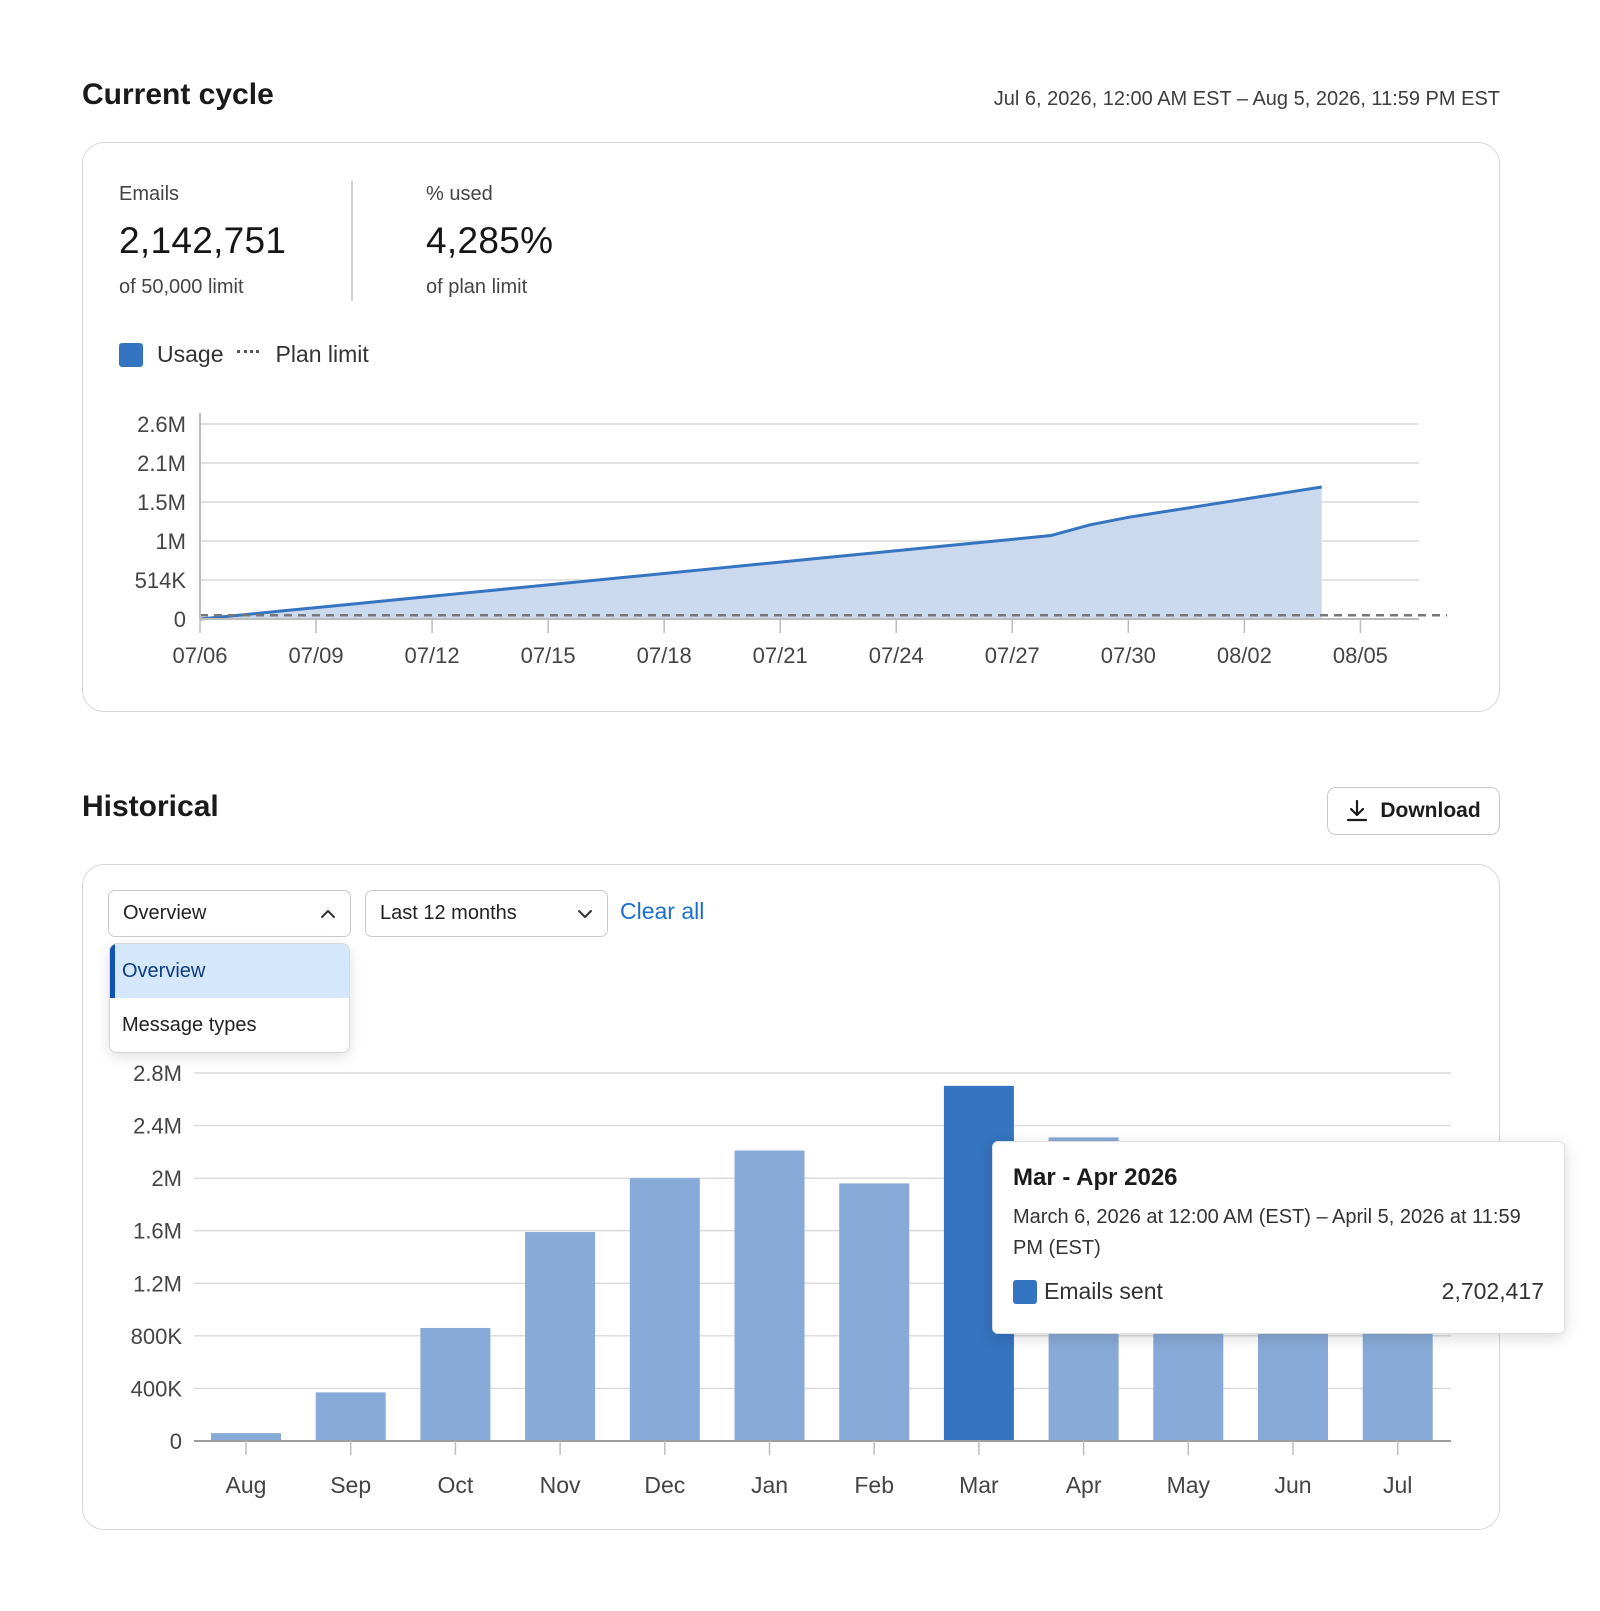 This screenshot has height=1611, width=1600. Describe the element at coordinates (246, 1485) in the screenshot. I see `x-tick-label: Aug` at that location.